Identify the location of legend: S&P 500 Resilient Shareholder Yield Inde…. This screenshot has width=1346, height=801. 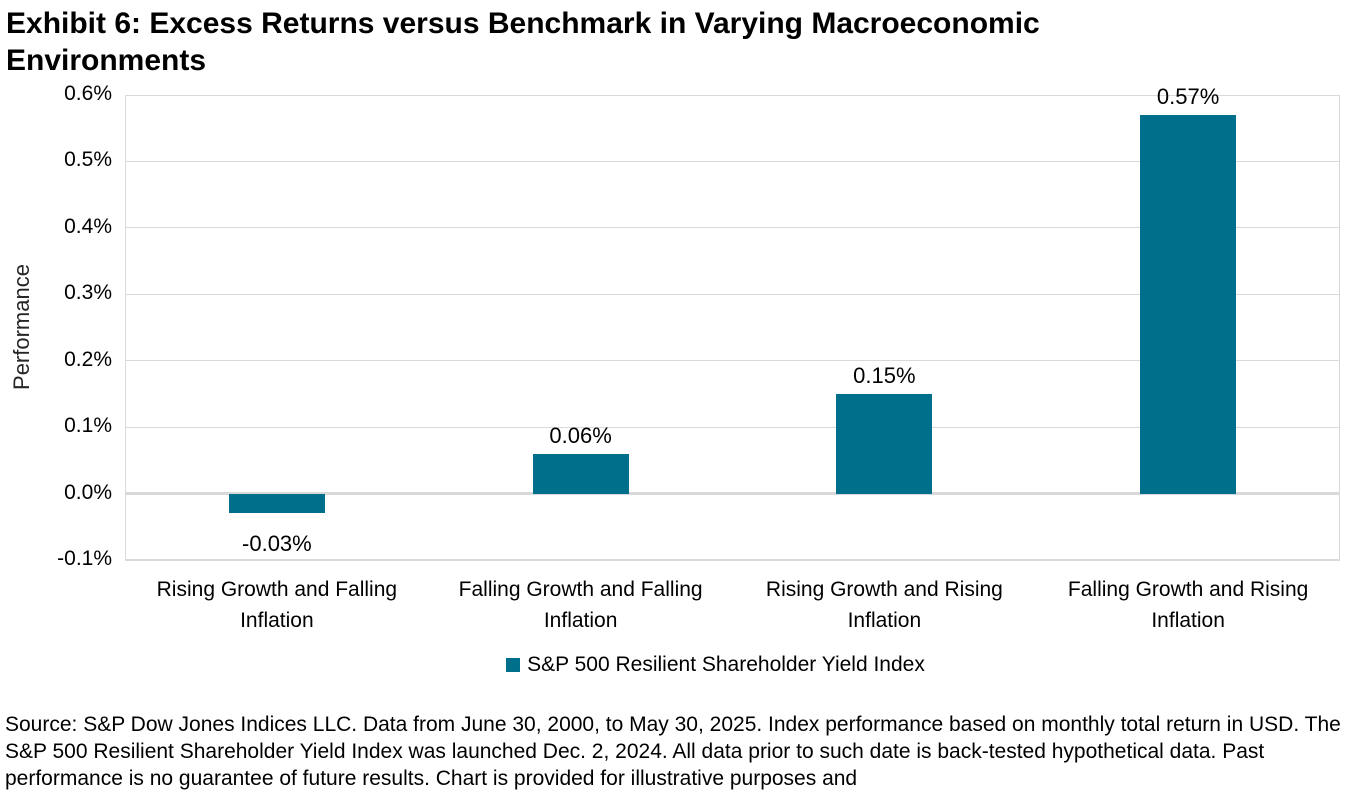
(673, 665).